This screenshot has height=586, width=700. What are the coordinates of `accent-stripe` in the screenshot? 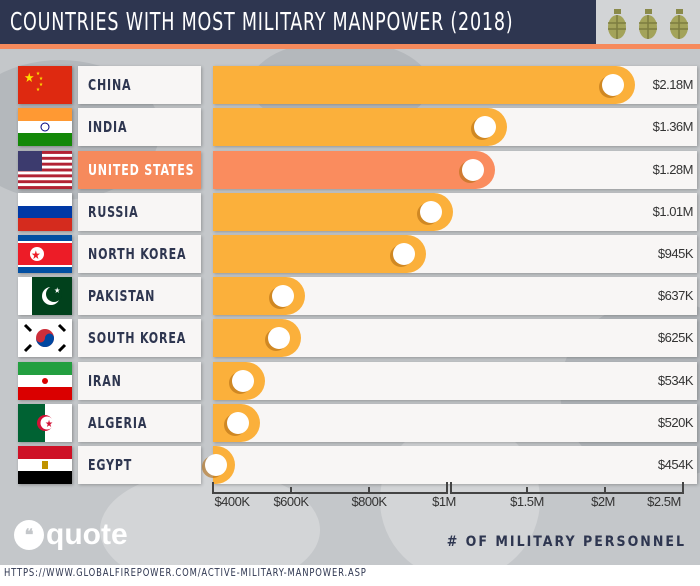 It's located at (350, 46).